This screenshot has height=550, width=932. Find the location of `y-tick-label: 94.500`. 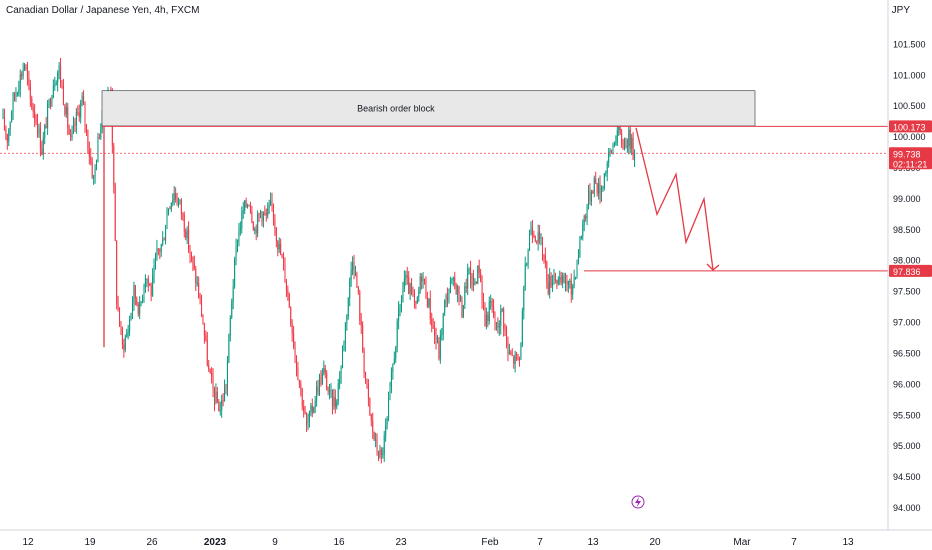

y-tick-label: 94.500 is located at coordinates (907, 477).